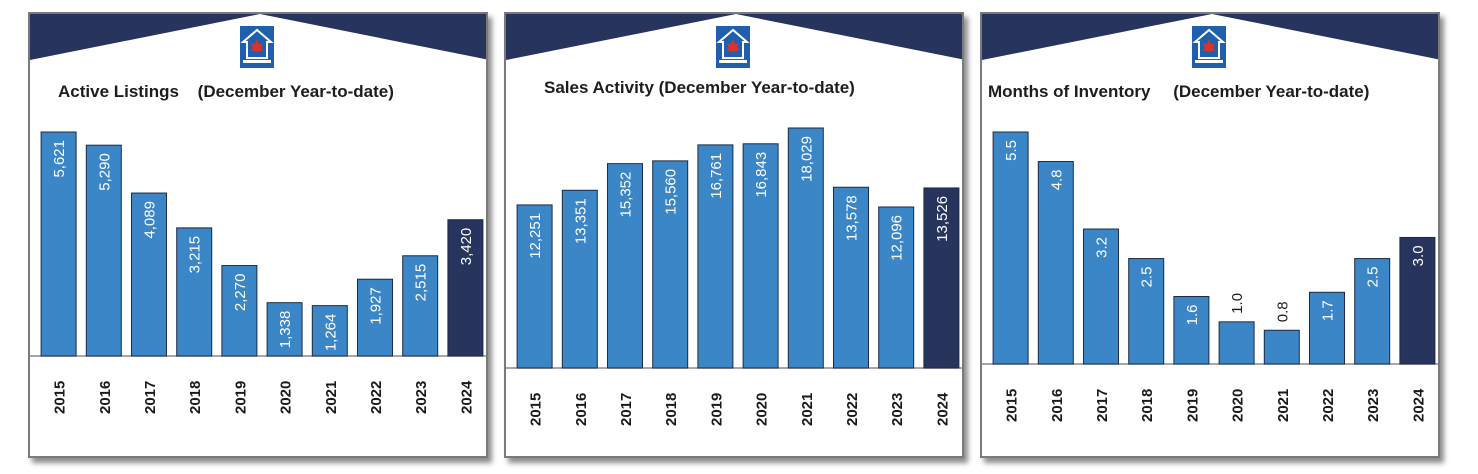  I want to click on data-label-2019: 2,270, so click(240, 293).